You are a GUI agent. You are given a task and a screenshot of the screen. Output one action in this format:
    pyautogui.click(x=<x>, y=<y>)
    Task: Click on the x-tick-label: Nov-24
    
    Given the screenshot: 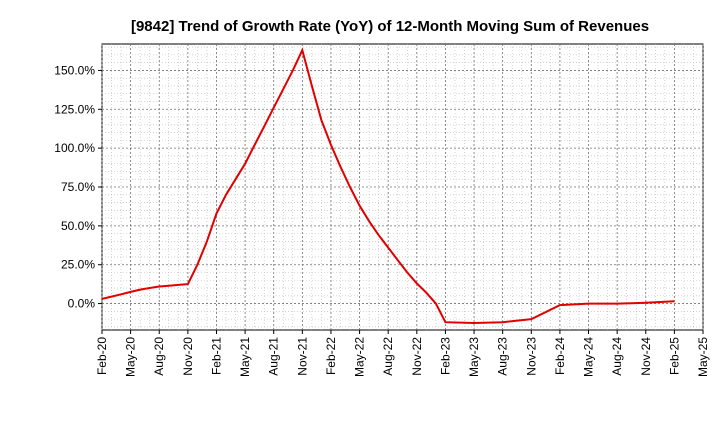 What is the action you would take?
    pyautogui.click(x=646, y=356)
    